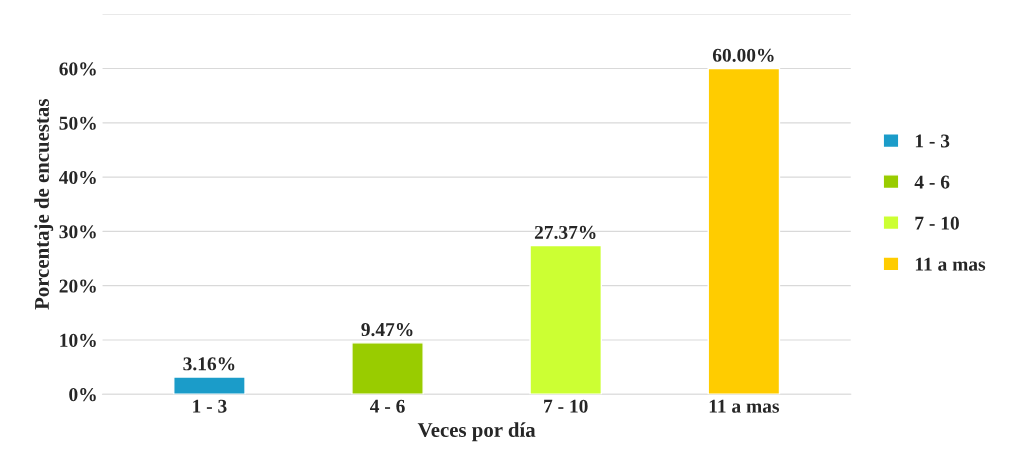 This screenshot has width=1025, height=475. What do you see at coordinates (387, 329) in the screenshot?
I see `data-label: 9.47%` at bounding box center [387, 329].